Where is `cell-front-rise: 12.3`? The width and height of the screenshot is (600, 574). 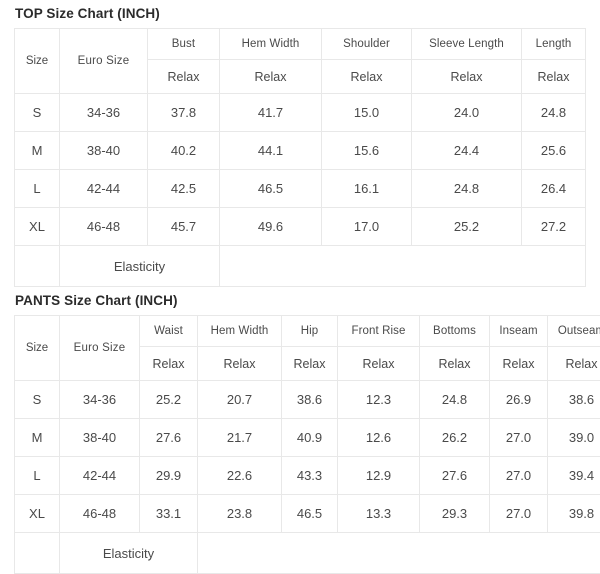
cell-front-rise: 12.3 is located at coordinates (379, 400).